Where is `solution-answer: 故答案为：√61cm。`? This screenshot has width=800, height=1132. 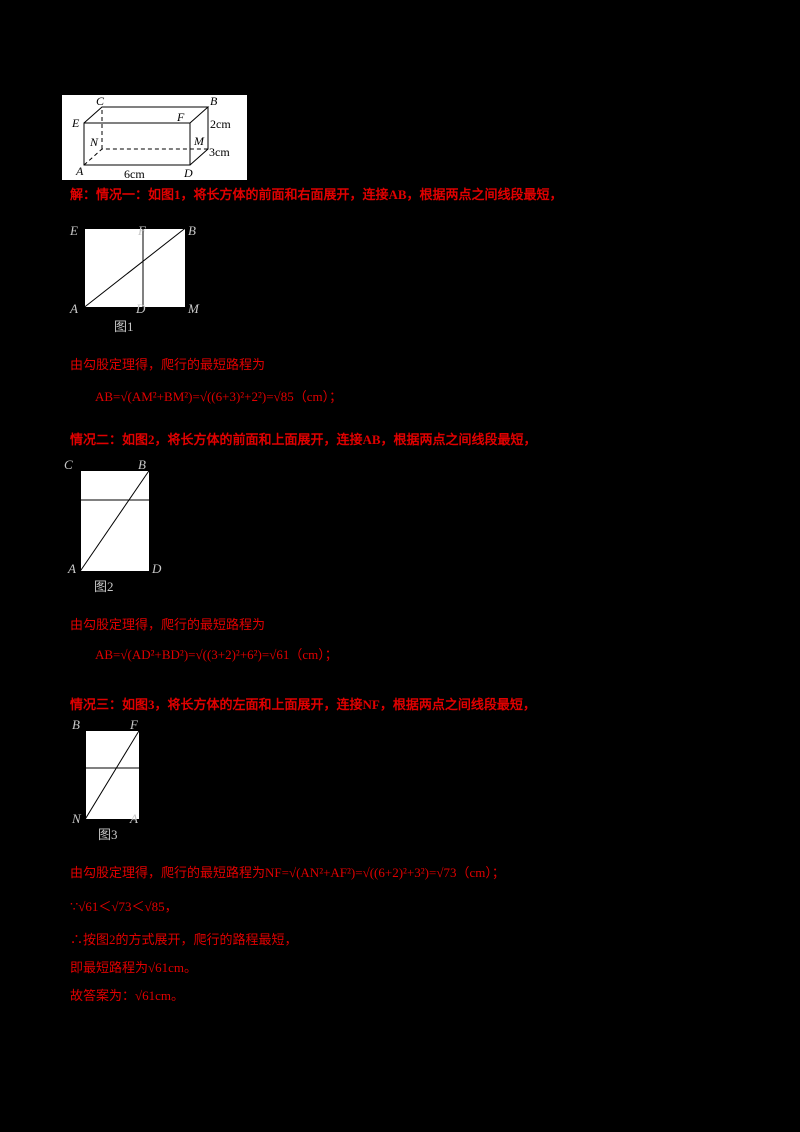 solution-answer: 故答案为：√61cm。 is located at coordinates (127, 995).